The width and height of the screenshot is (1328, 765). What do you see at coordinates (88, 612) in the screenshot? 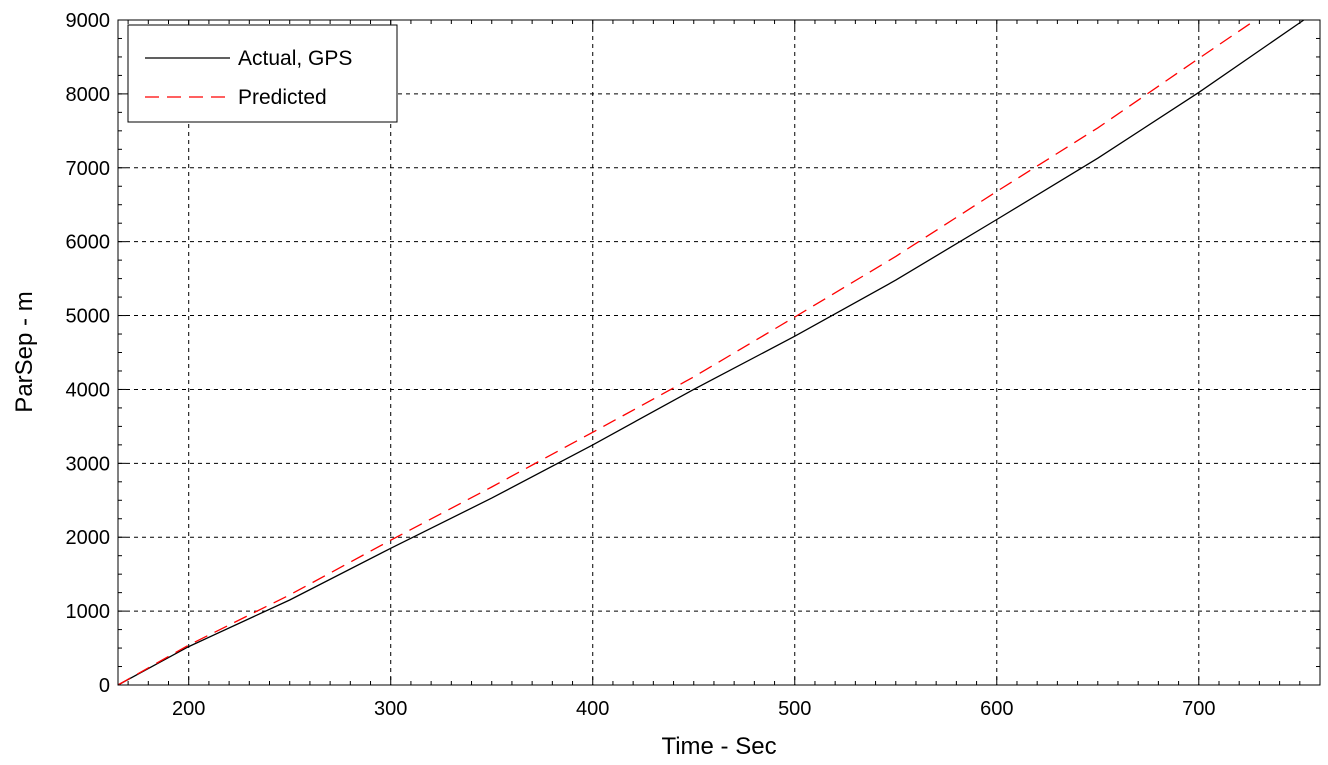
I see `y-tick-label: 1000` at bounding box center [88, 612].